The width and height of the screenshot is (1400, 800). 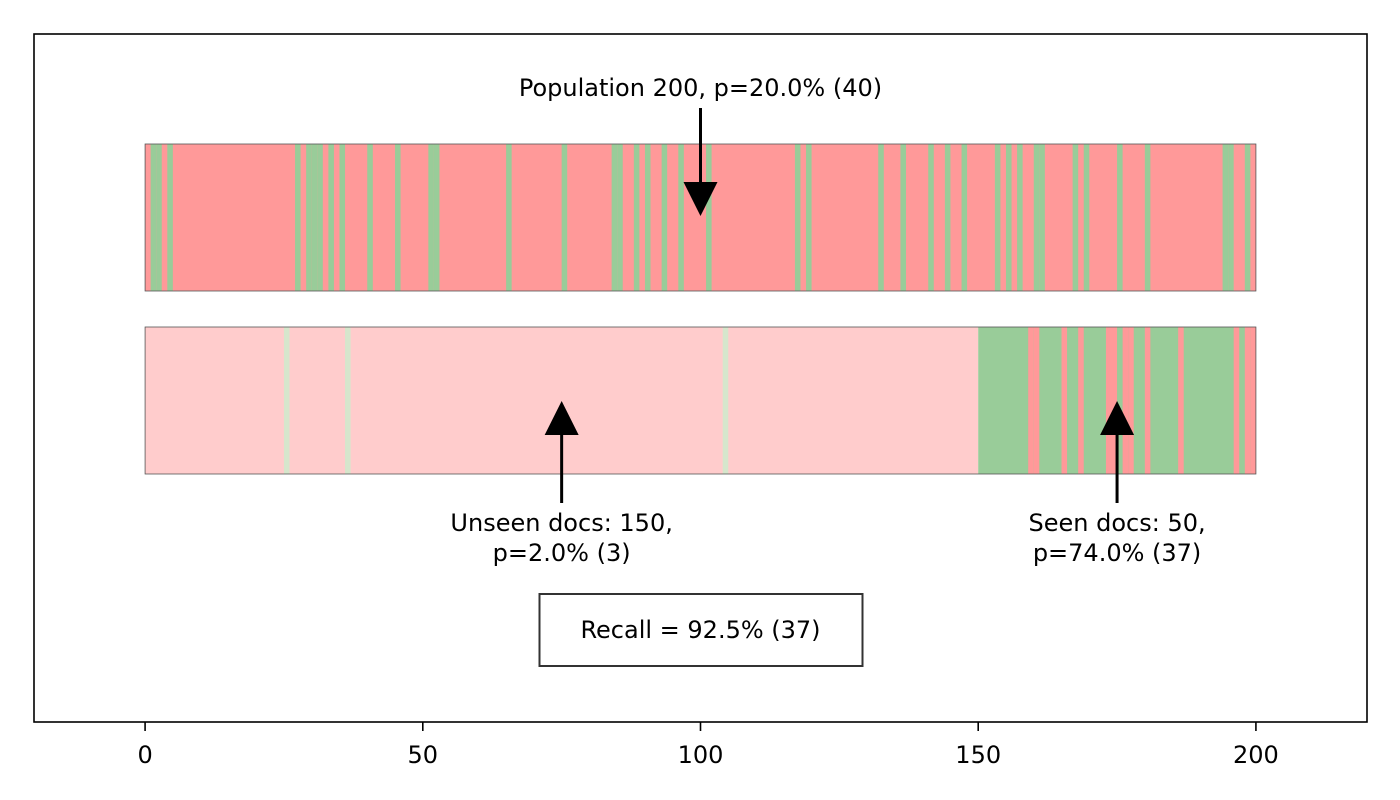 I want to click on screen-bar-edge, so click(x=700, y=400).